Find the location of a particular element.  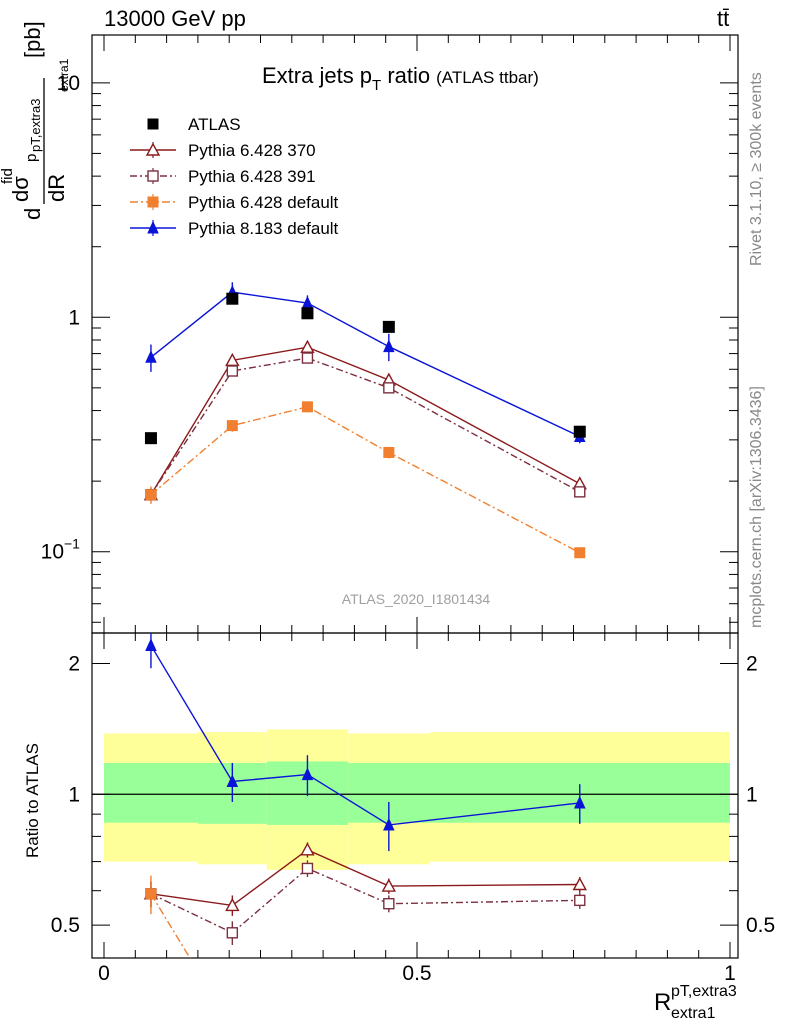

uncertainty-bands is located at coordinates (415, 799).